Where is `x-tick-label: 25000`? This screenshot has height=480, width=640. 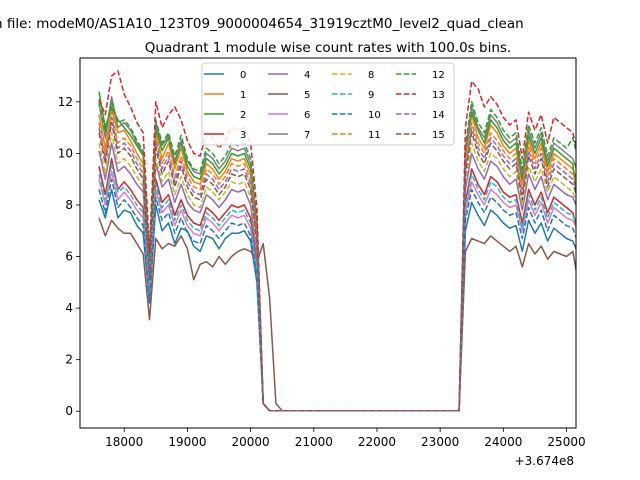
x-tick-label: 25000 is located at coordinates (566, 442).